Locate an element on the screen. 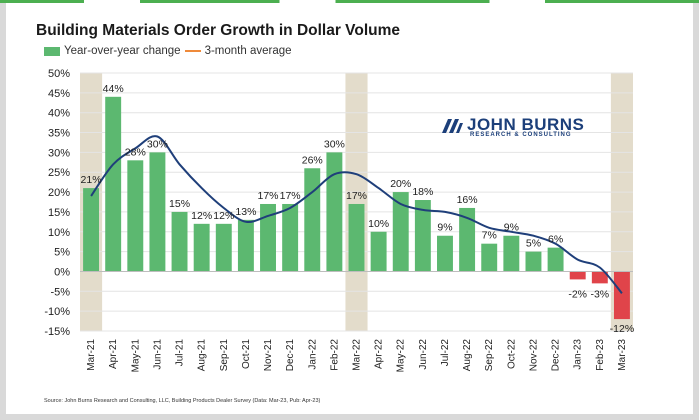 The height and width of the screenshot is (420, 699). x-tick-label: Jan-23 is located at coordinates (578, 354).